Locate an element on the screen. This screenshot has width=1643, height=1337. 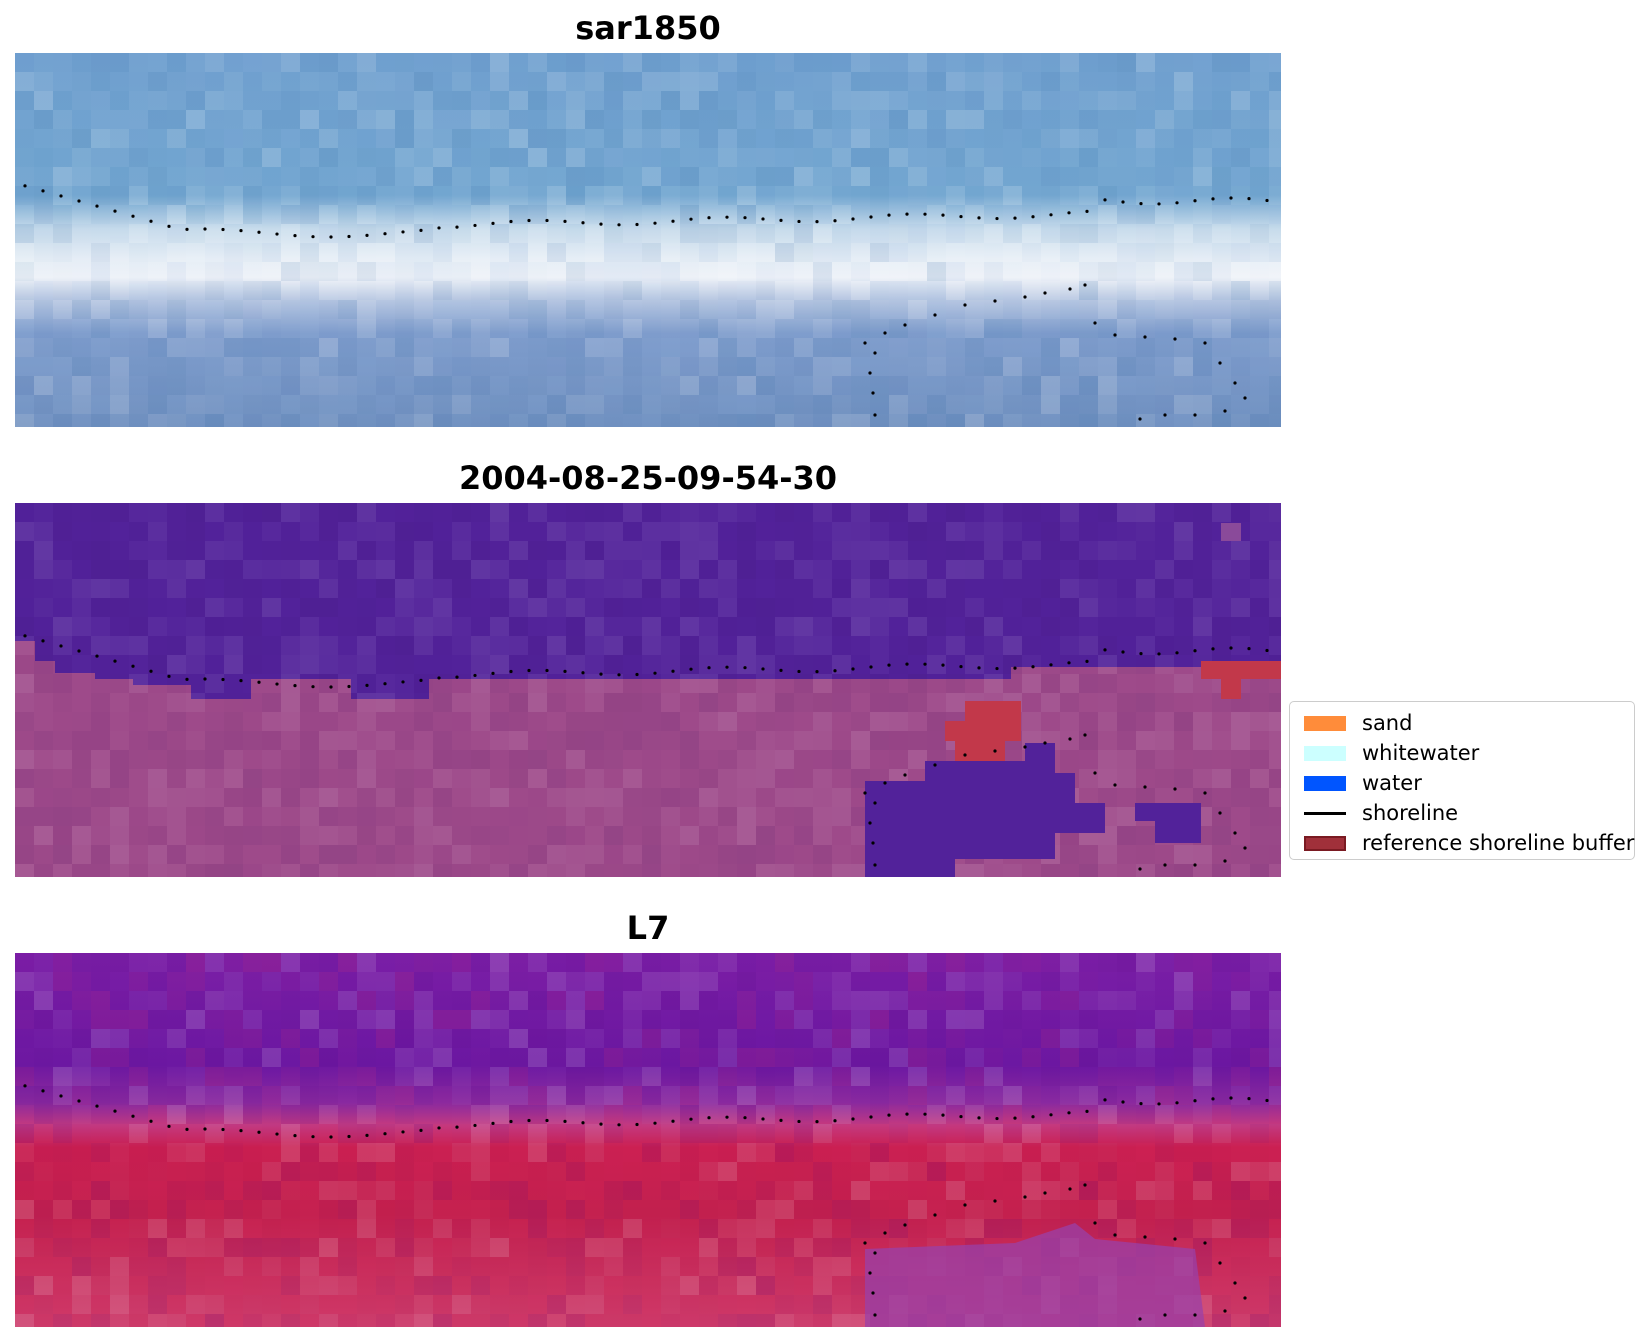
legend-label-shoreline: shoreline is located at coordinates (1410, 813).